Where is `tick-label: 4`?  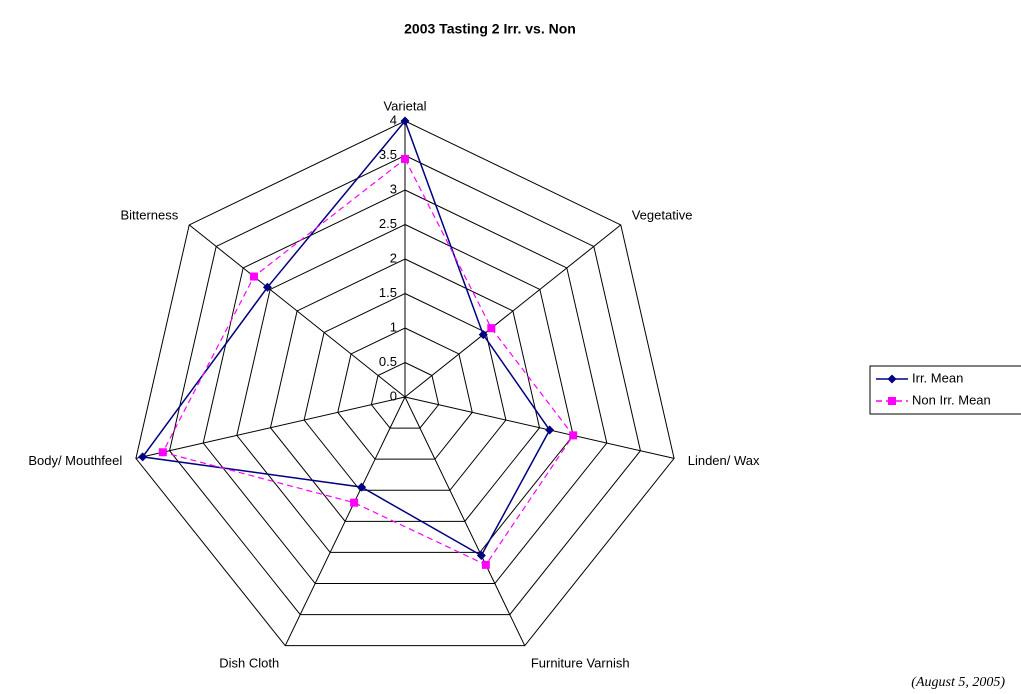 tick-label: 4 is located at coordinates (393, 119).